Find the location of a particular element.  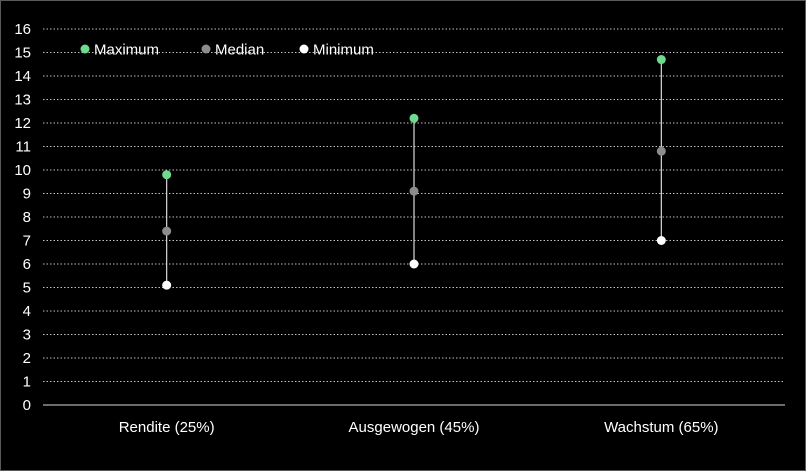

y-tick-label: 7 is located at coordinates (27, 241).